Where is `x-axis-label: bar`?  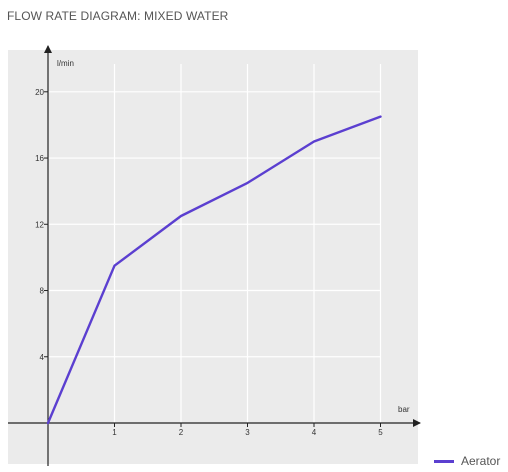 x-axis-label: bar is located at coordinates (404, 409).